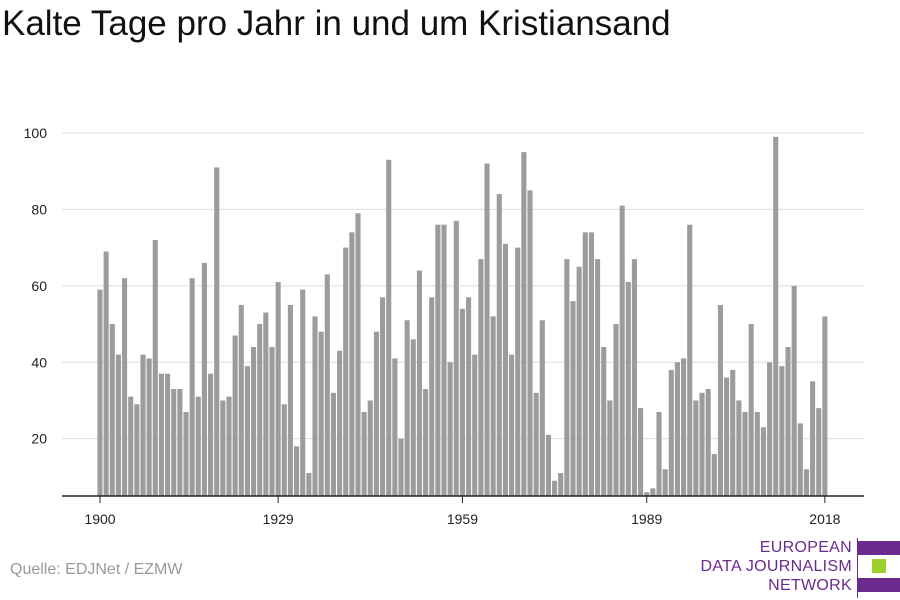 The height and width of the screenshot is (600, 900). I want to click on logo-text-line: DATA JOURNALISM, so click(776, 566).